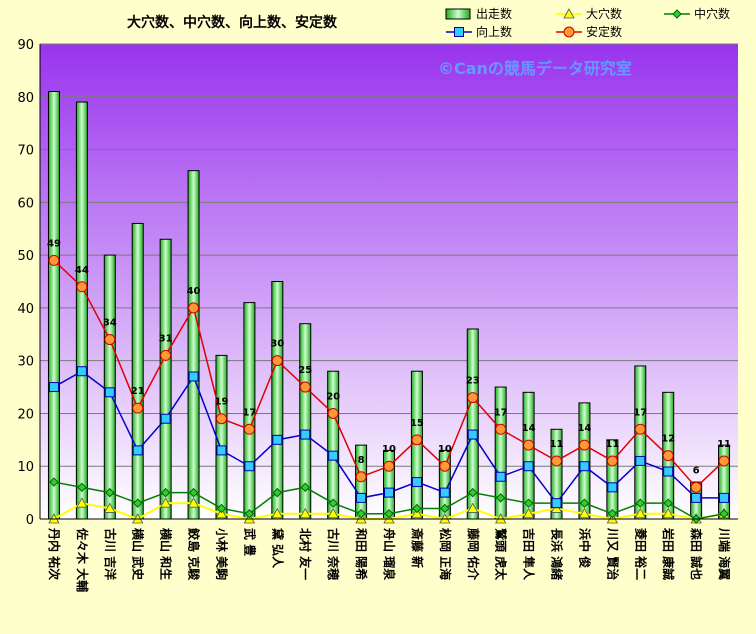 Image resolution: width=756 pixels, height=634 pixels. I want to click on x-tick-label: 吉田 隼人, so click(529, 554).